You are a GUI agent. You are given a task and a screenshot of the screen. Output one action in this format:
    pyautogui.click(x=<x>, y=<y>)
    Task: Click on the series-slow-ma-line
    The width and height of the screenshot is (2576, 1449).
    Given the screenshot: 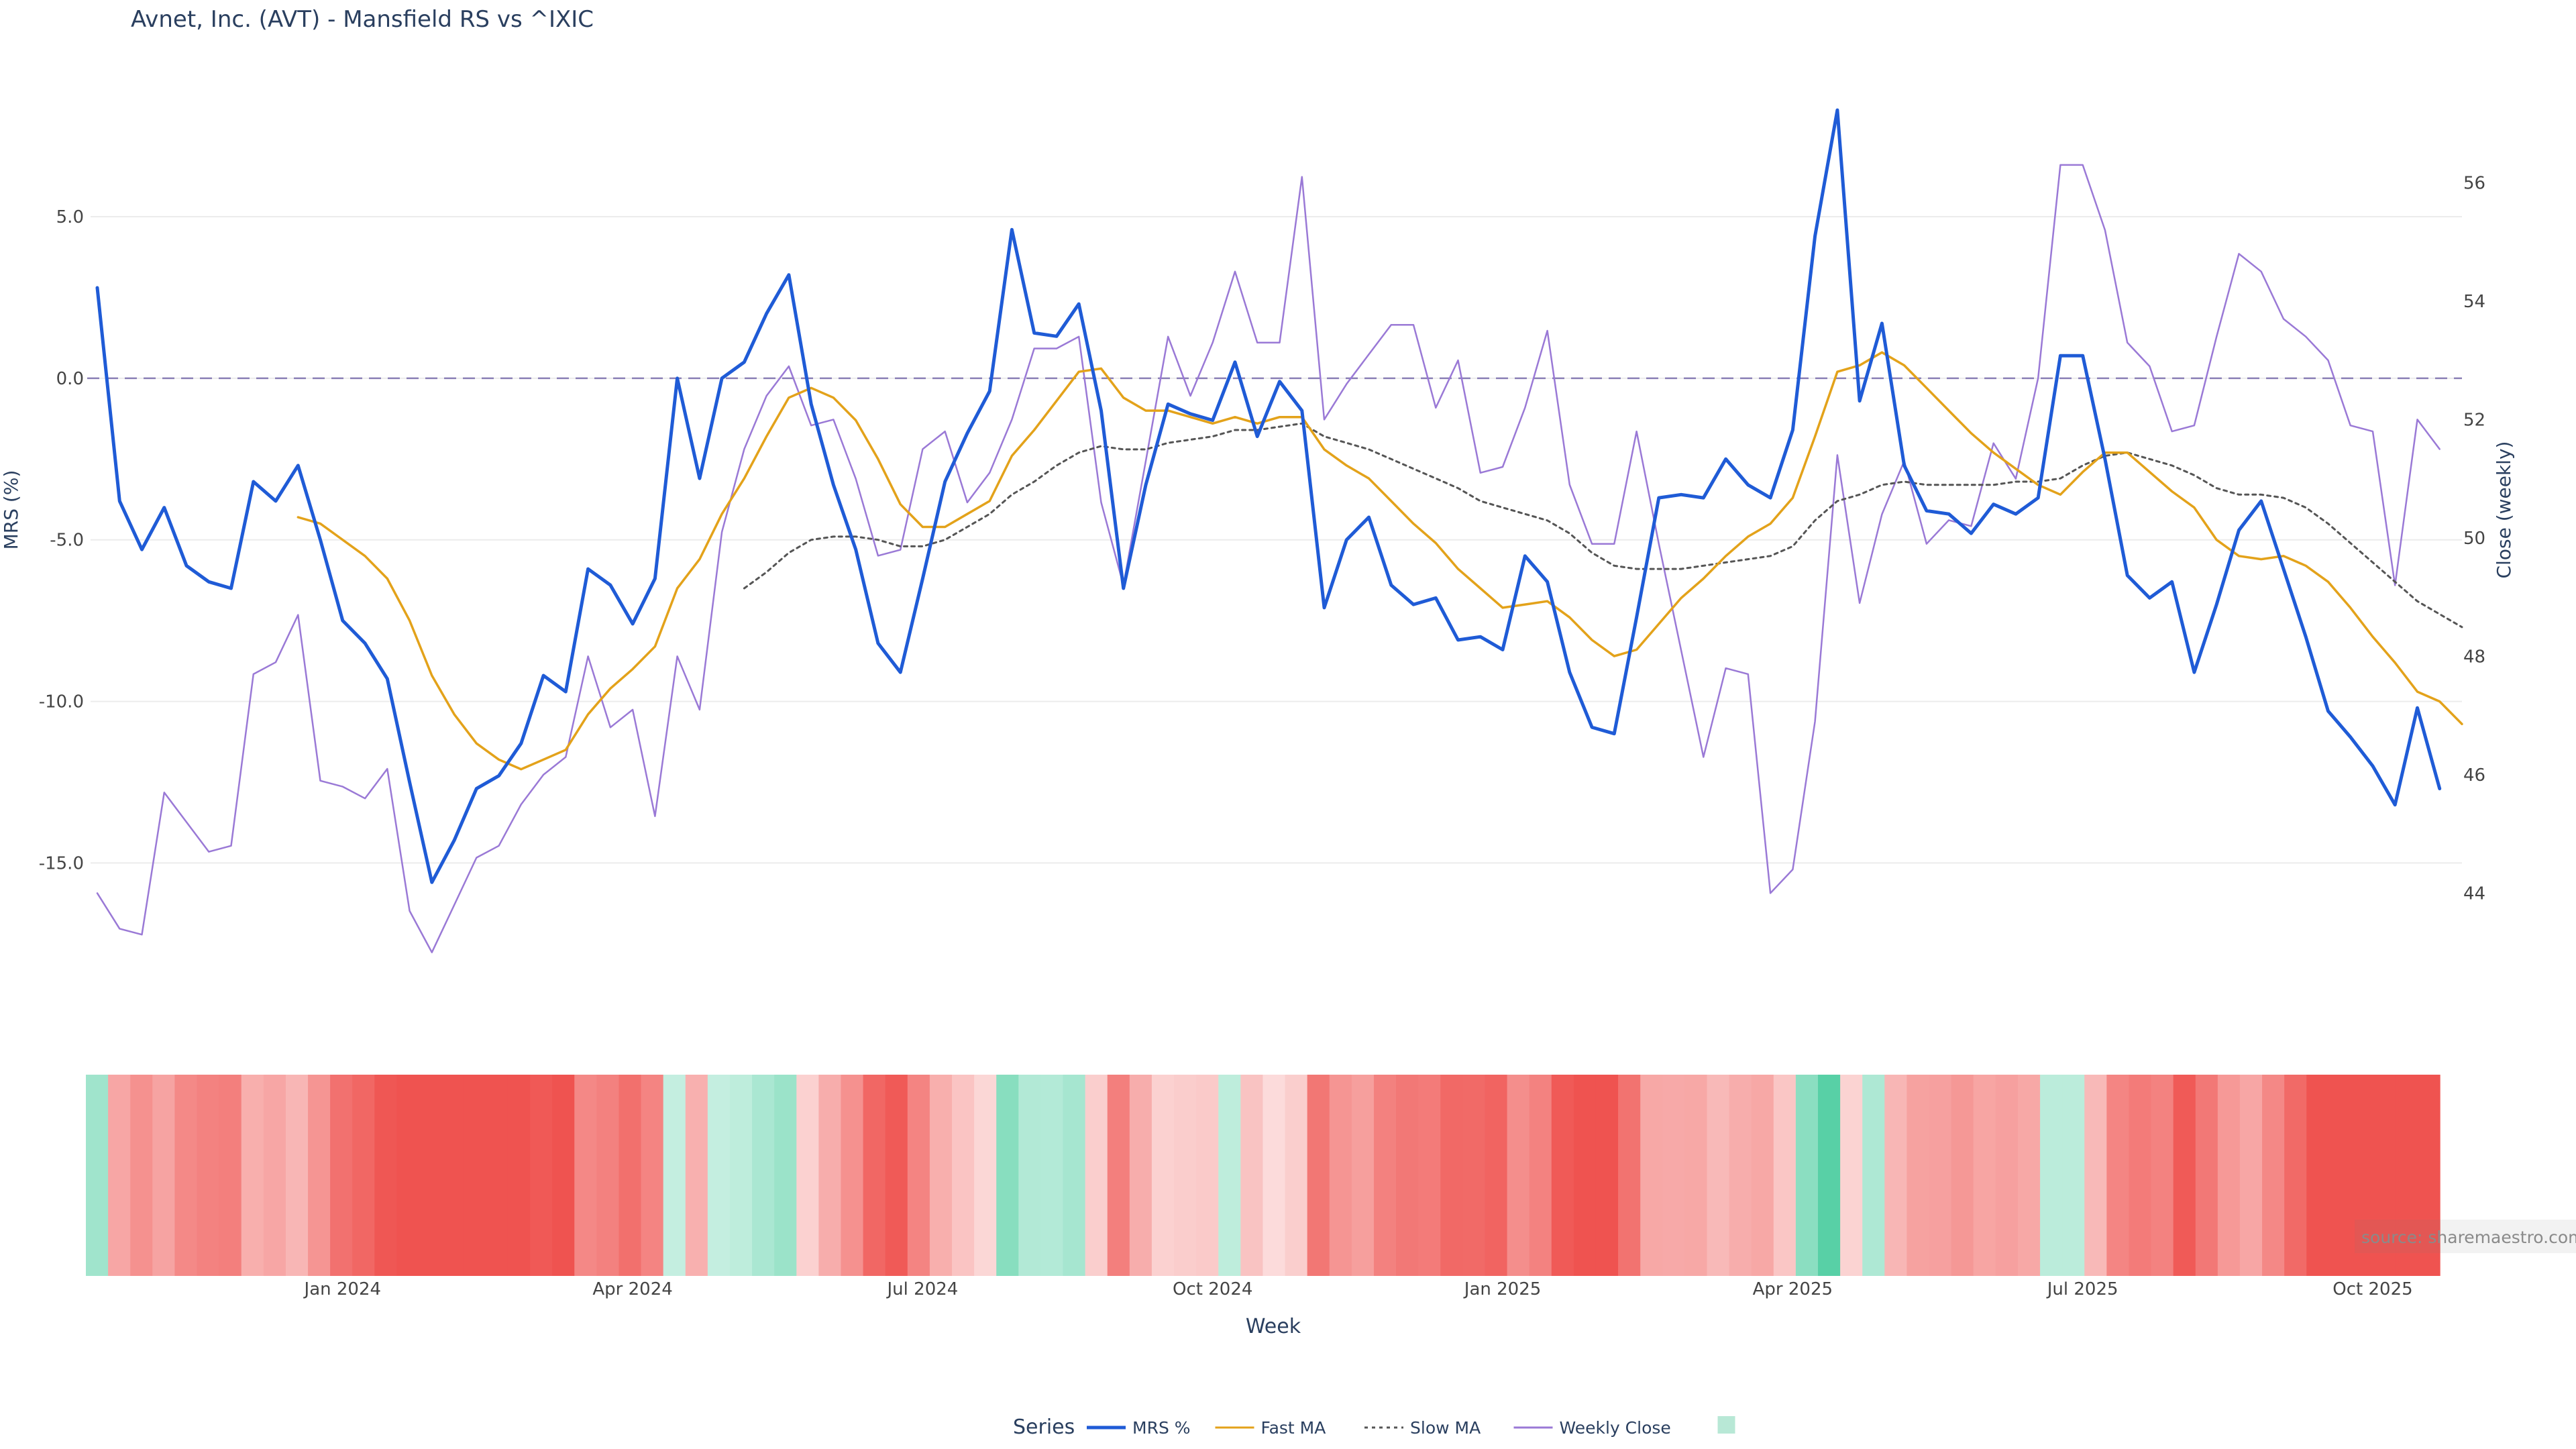 What is the action you would take?
    pyautogui.click(x=1603, y=525)
    